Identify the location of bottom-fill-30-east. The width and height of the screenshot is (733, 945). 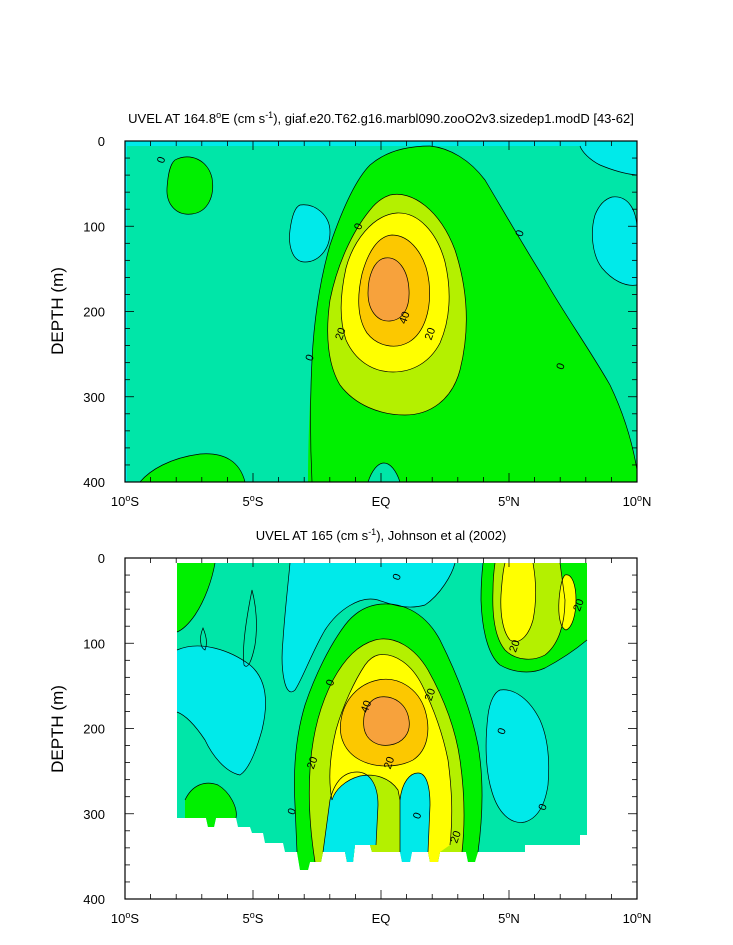
(518, 602).